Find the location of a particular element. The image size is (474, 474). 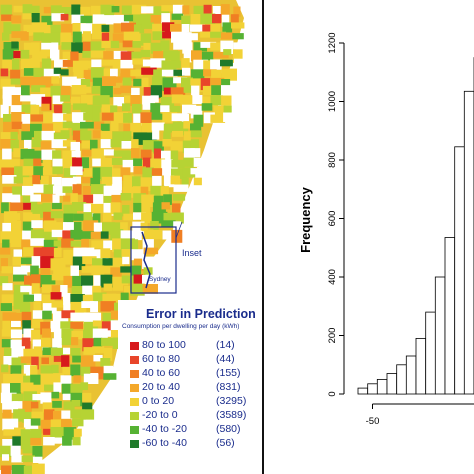

y-tick-label: 1200 is located at coordinates (332, 42).